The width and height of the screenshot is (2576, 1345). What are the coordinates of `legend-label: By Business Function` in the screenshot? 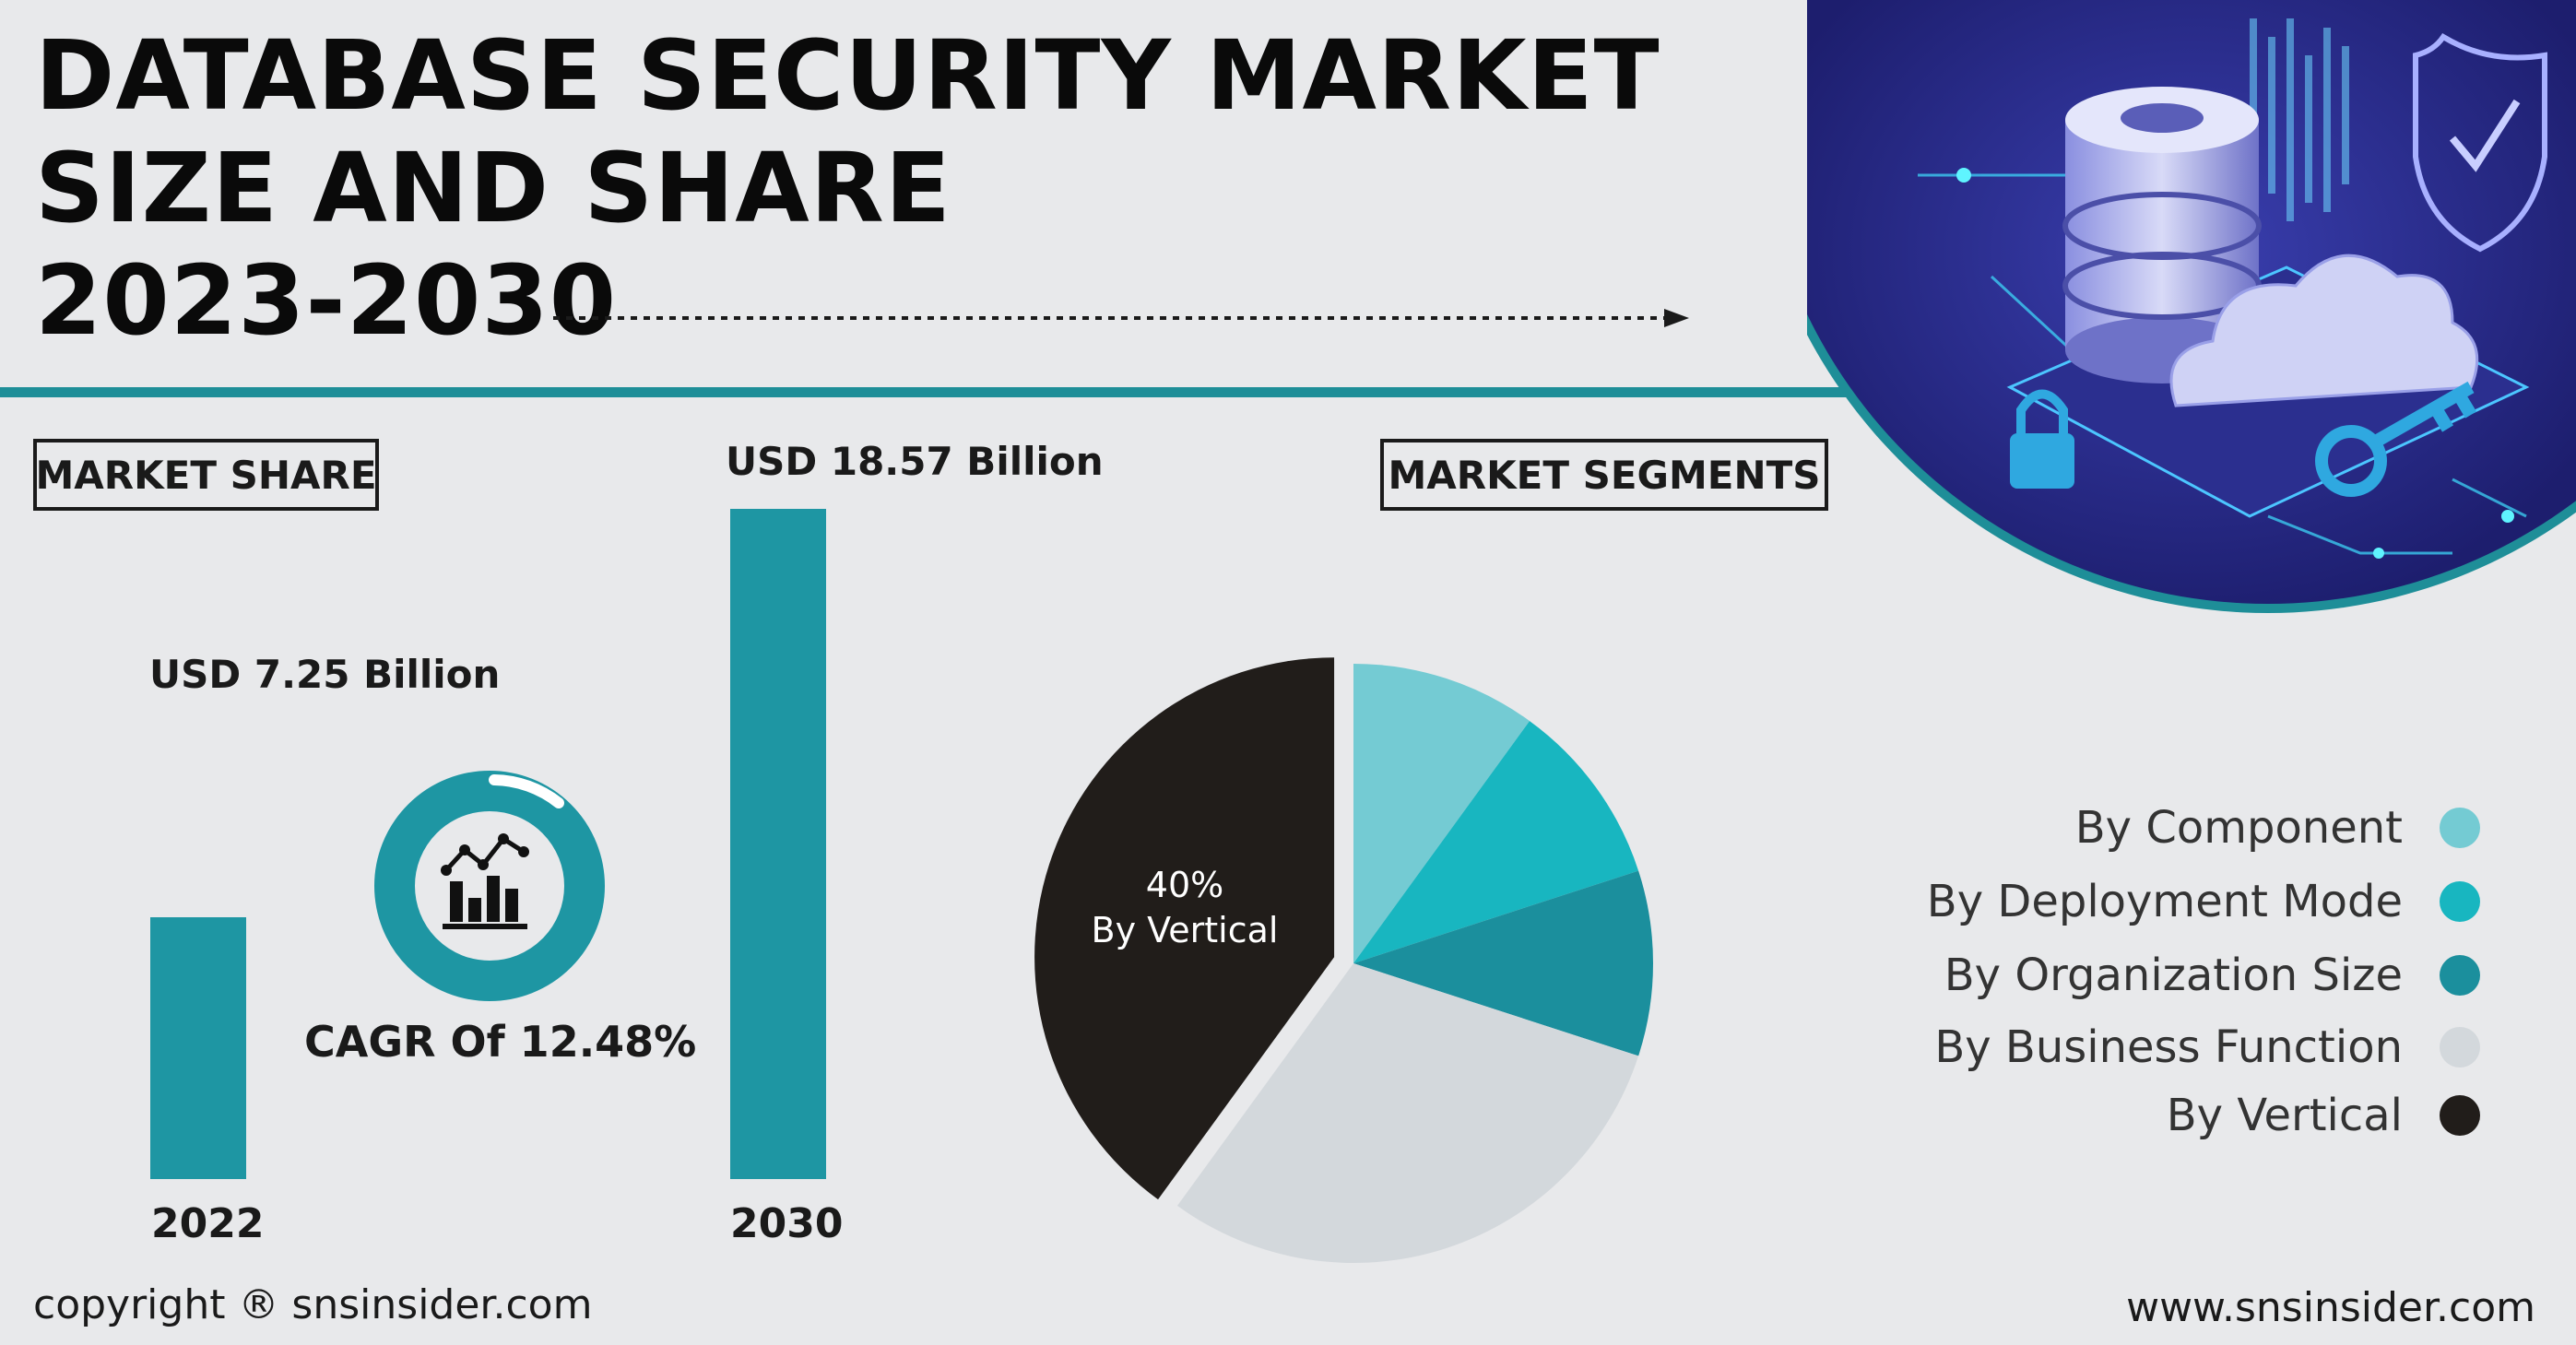 It's located at (2168, 1047).